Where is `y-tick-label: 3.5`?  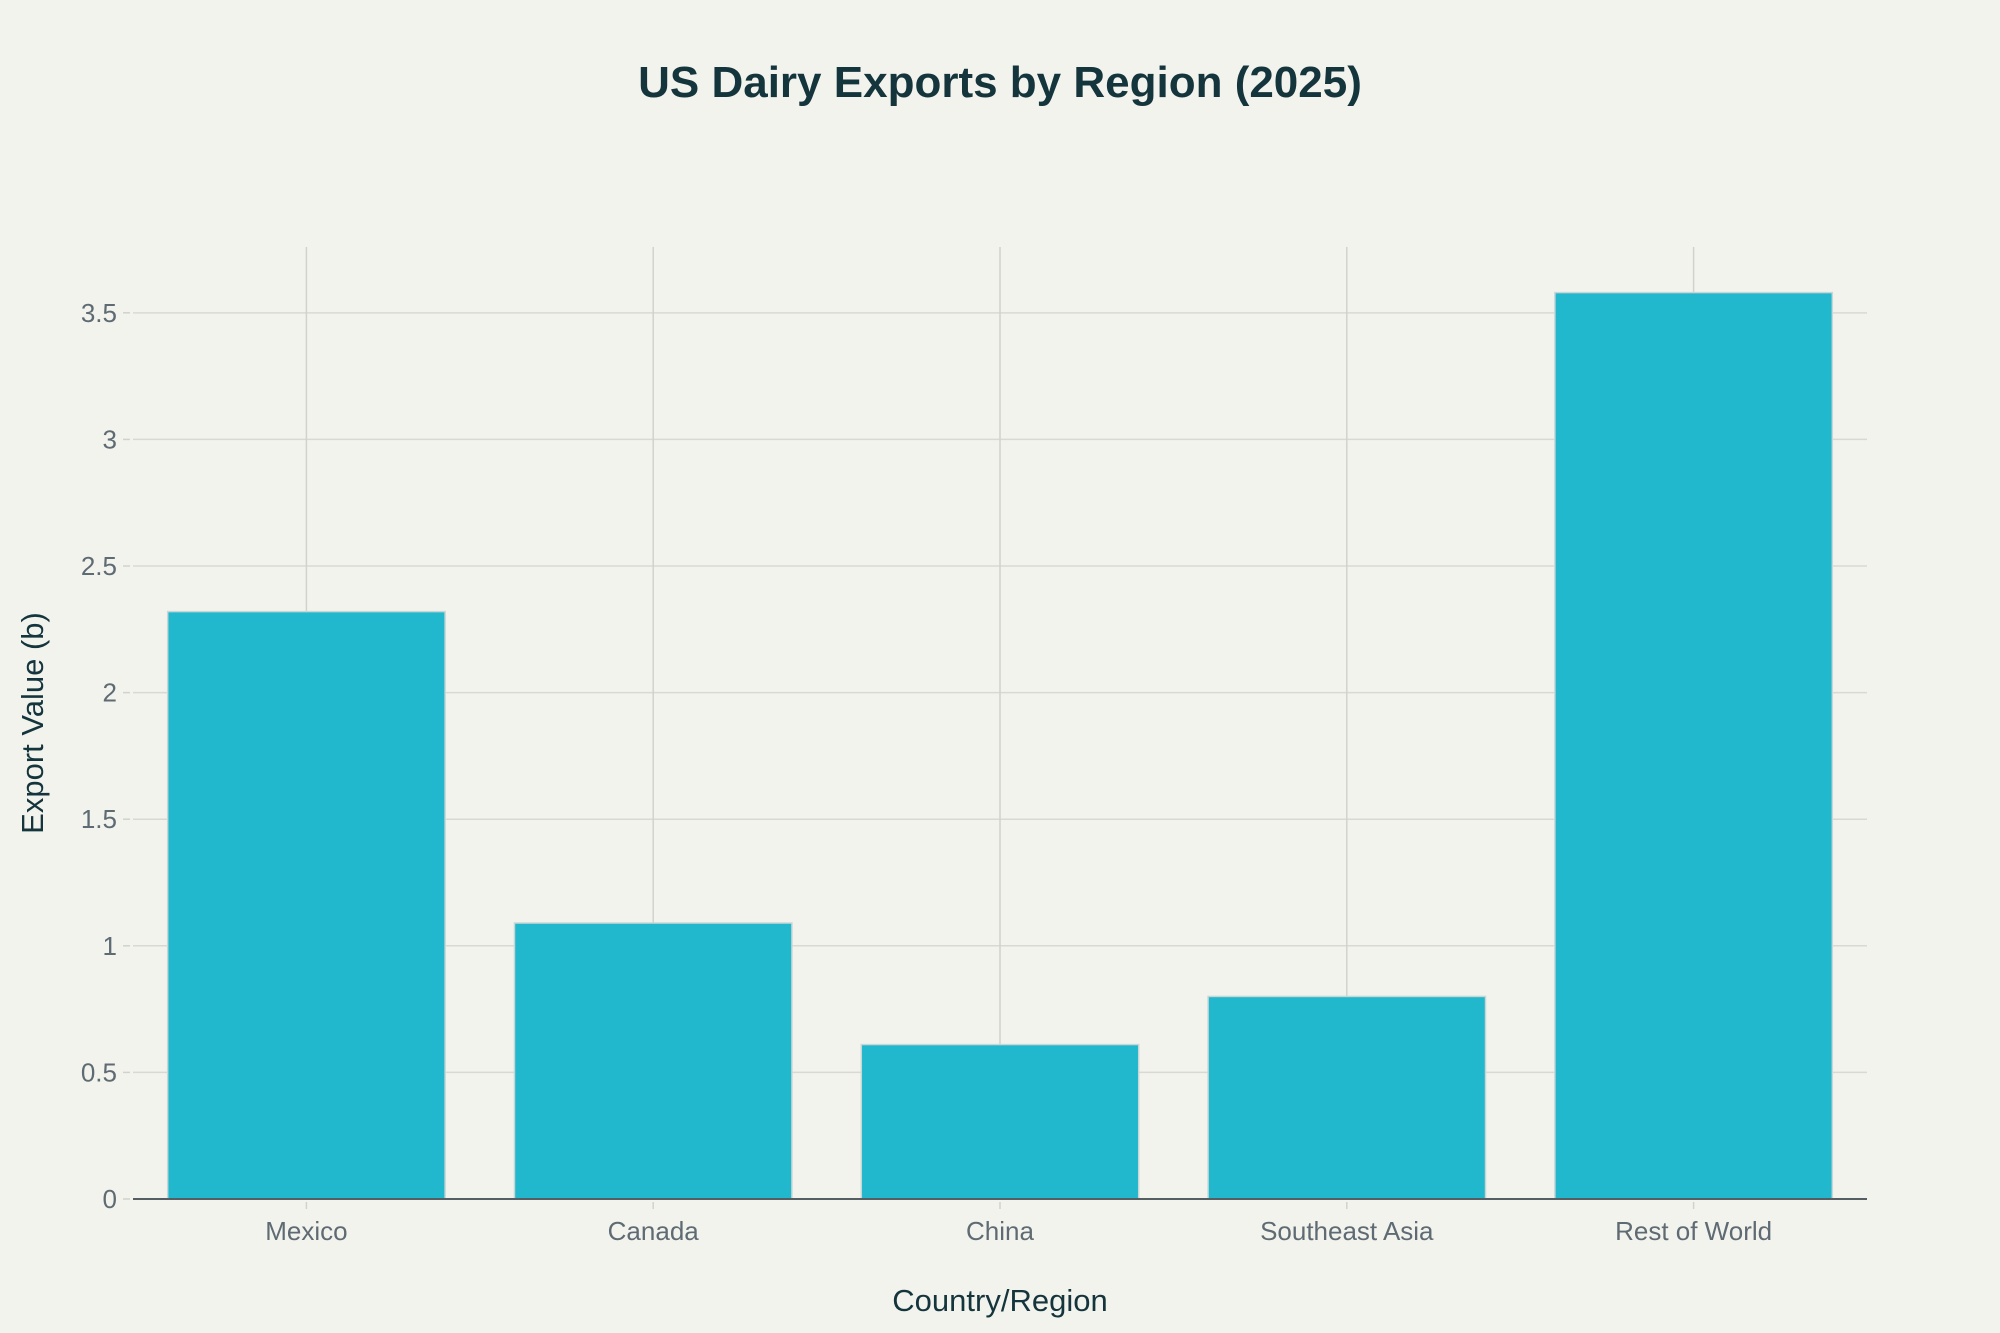 y-tick-label: 3.5 is located at coordinates (99, 313).